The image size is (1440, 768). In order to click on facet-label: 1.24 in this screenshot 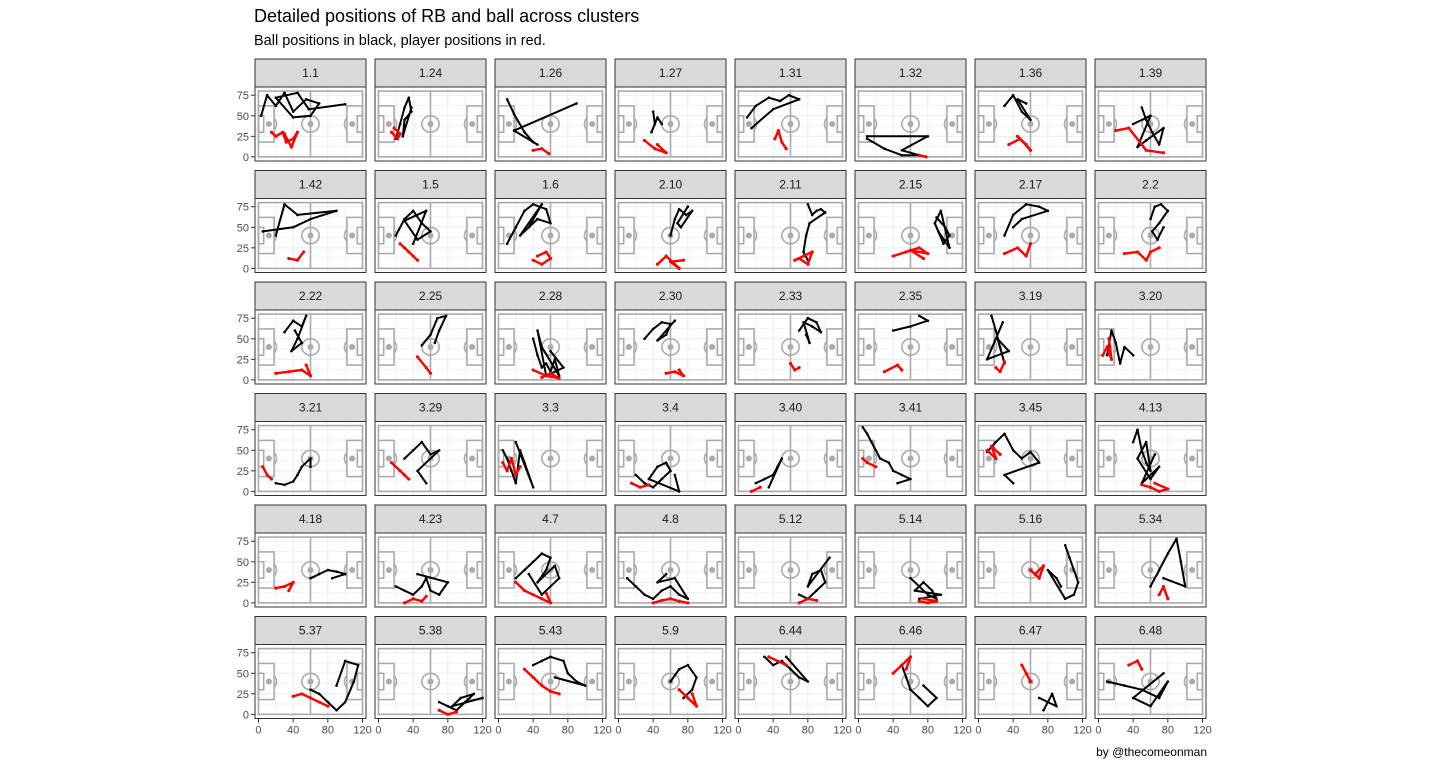, I will do `click(431, 73)`.